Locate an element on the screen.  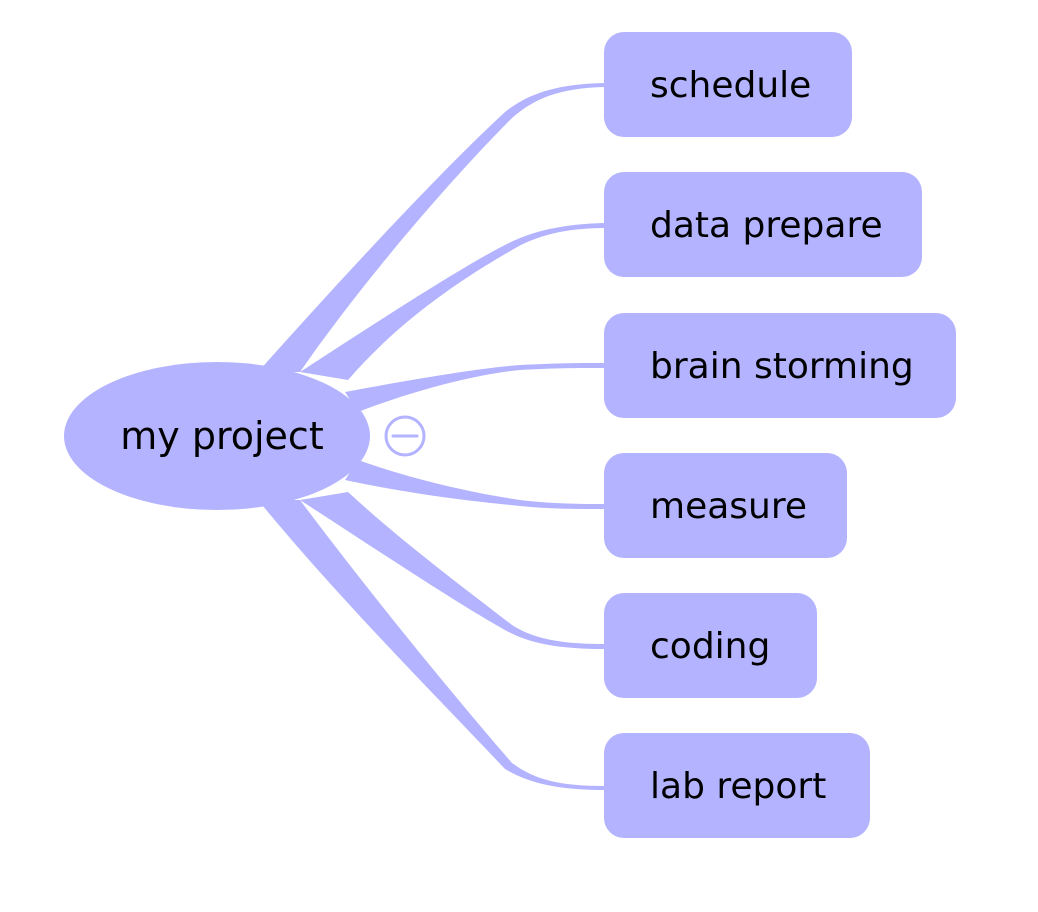
child-label-schedule: schedule is located at coordinates (730, 85).